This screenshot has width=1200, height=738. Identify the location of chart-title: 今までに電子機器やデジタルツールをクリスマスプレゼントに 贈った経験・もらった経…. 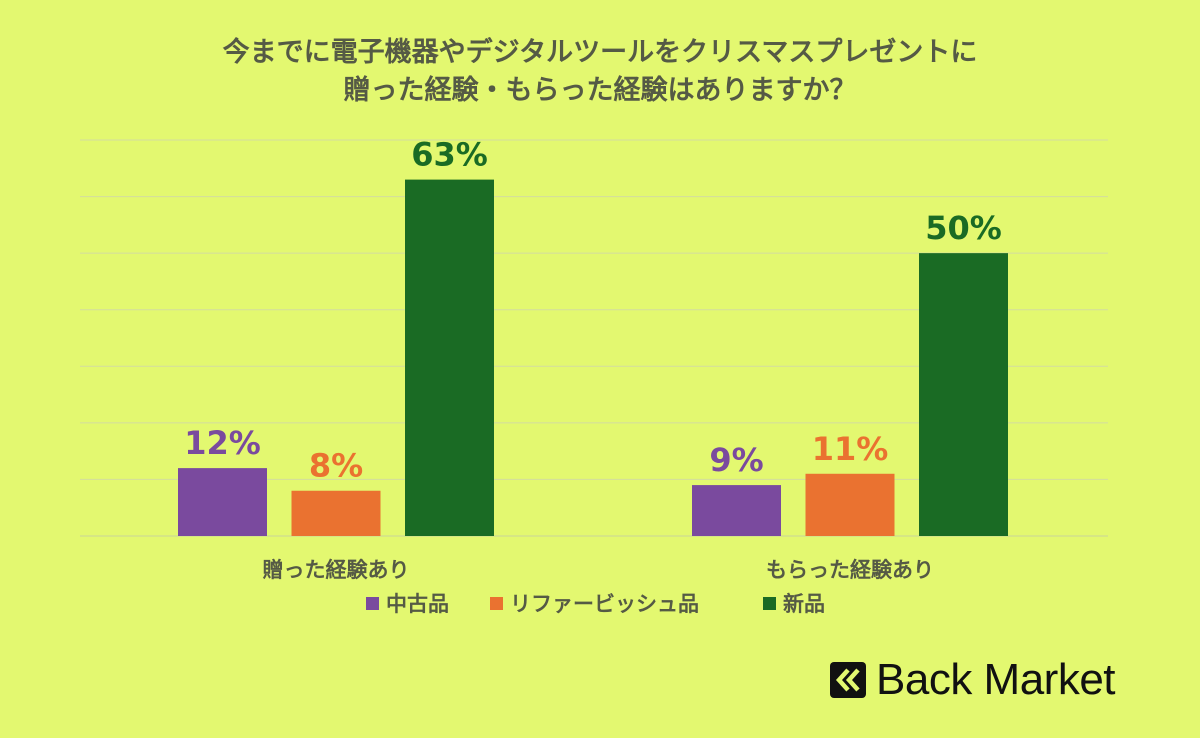
(600, 72).